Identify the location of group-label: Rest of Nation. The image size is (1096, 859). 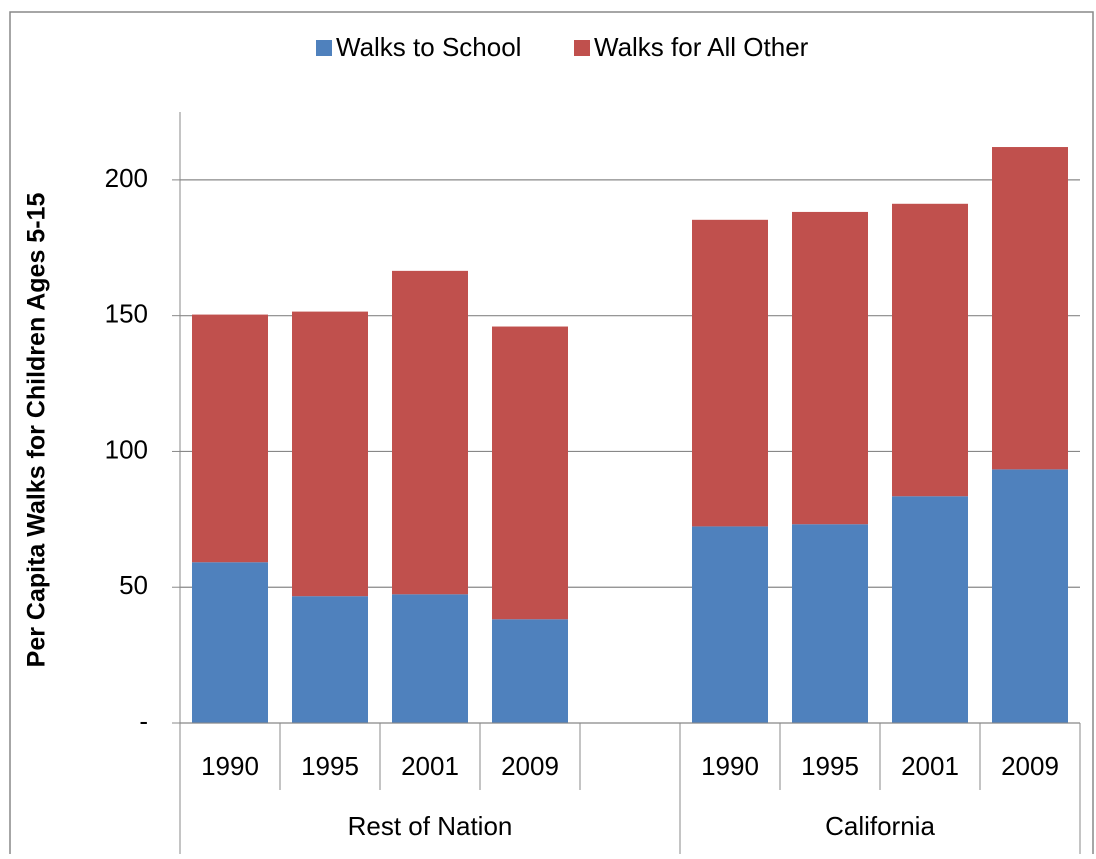
(430, 826).